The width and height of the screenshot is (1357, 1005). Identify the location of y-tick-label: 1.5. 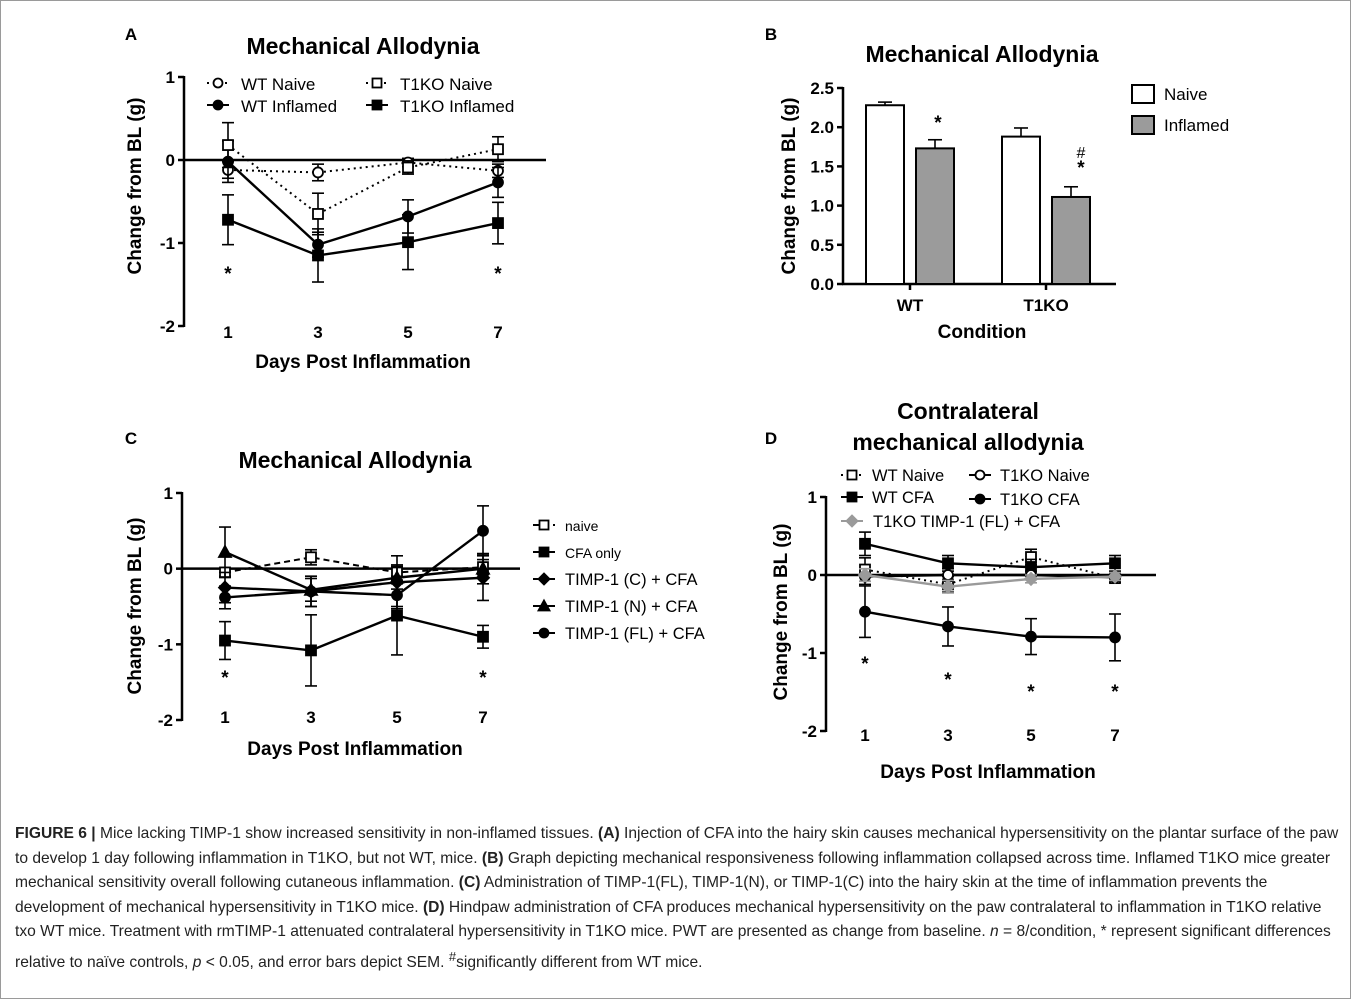
(822, 166).